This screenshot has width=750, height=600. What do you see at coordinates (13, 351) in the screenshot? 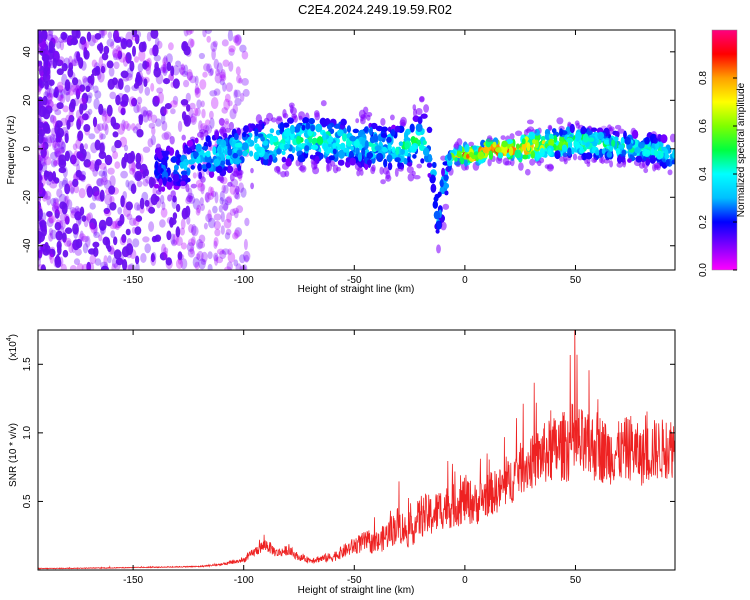
I see `snr-multiplier-base: (x10` at bounding box center [13, 351].